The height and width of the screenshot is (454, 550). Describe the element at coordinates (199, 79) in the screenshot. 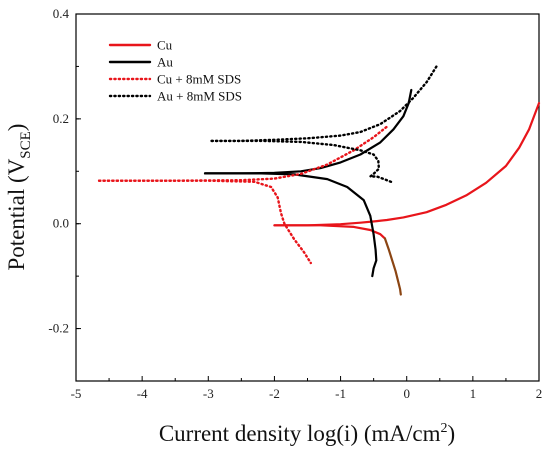

I see `legend-label: Cu + 8mM SDS` at that location.